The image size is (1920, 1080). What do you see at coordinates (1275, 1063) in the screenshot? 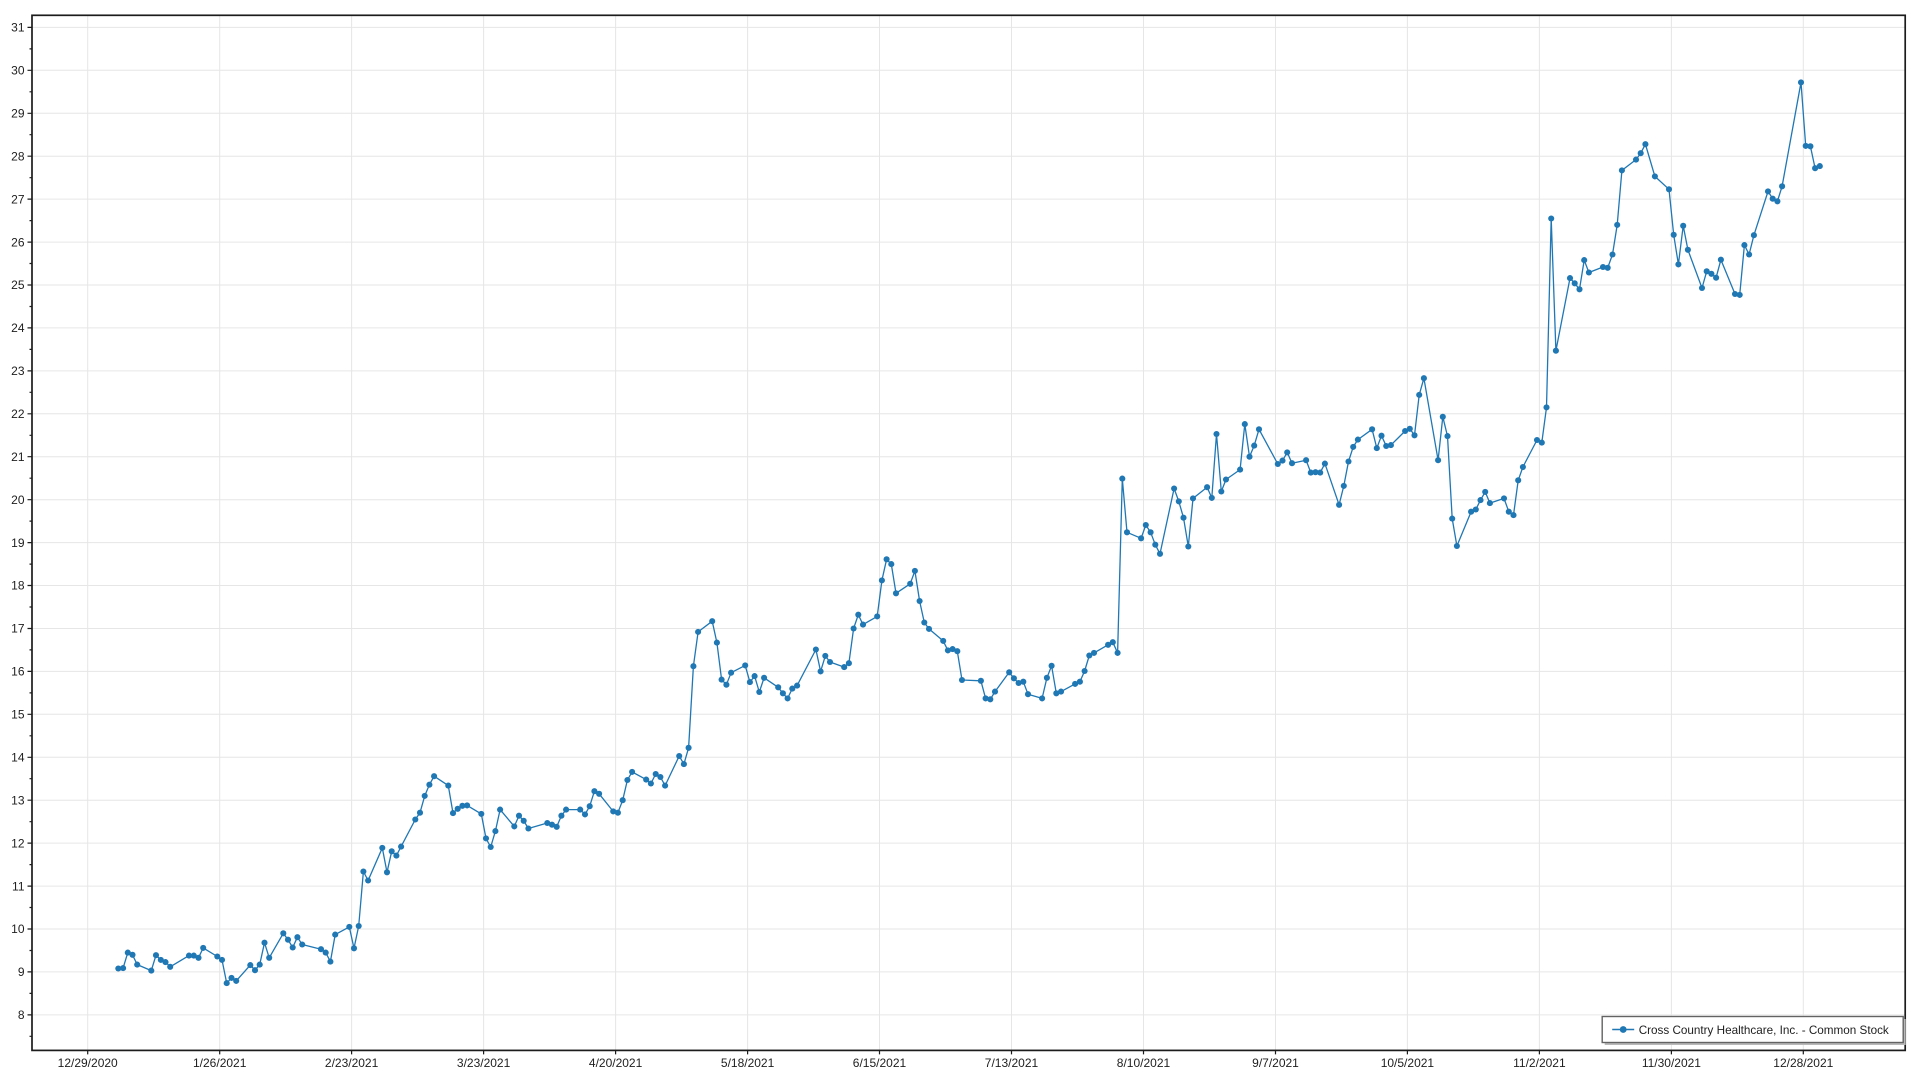
I see `svg-text: 9/7/2021` at bounding box center [1275, 1063].